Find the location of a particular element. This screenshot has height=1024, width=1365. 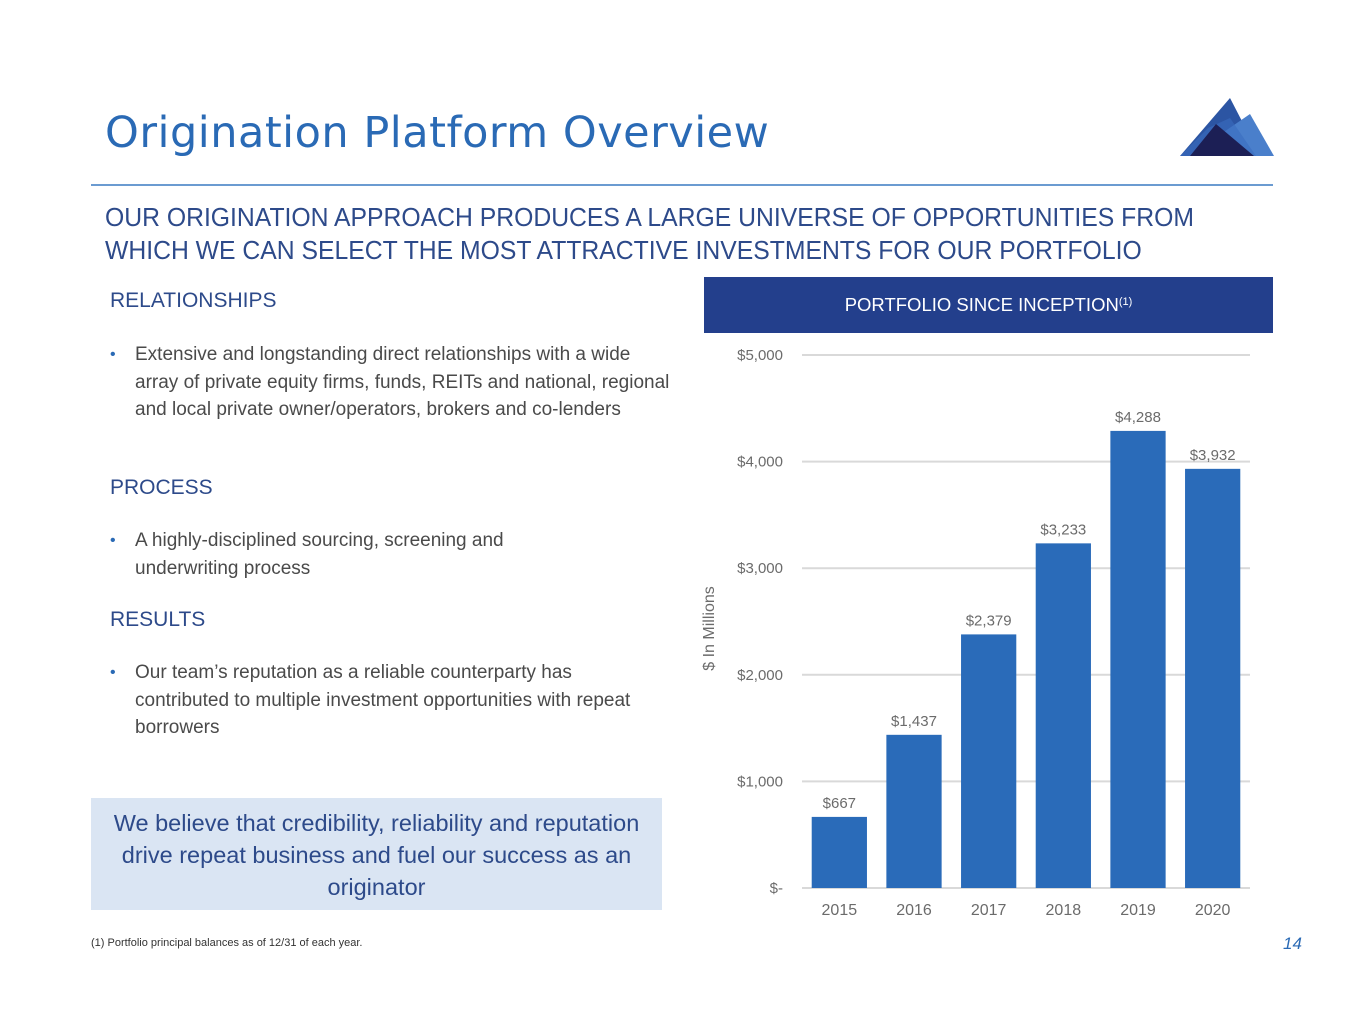

data-label-2018: $3,233 is located at coordinates (1063, 529).